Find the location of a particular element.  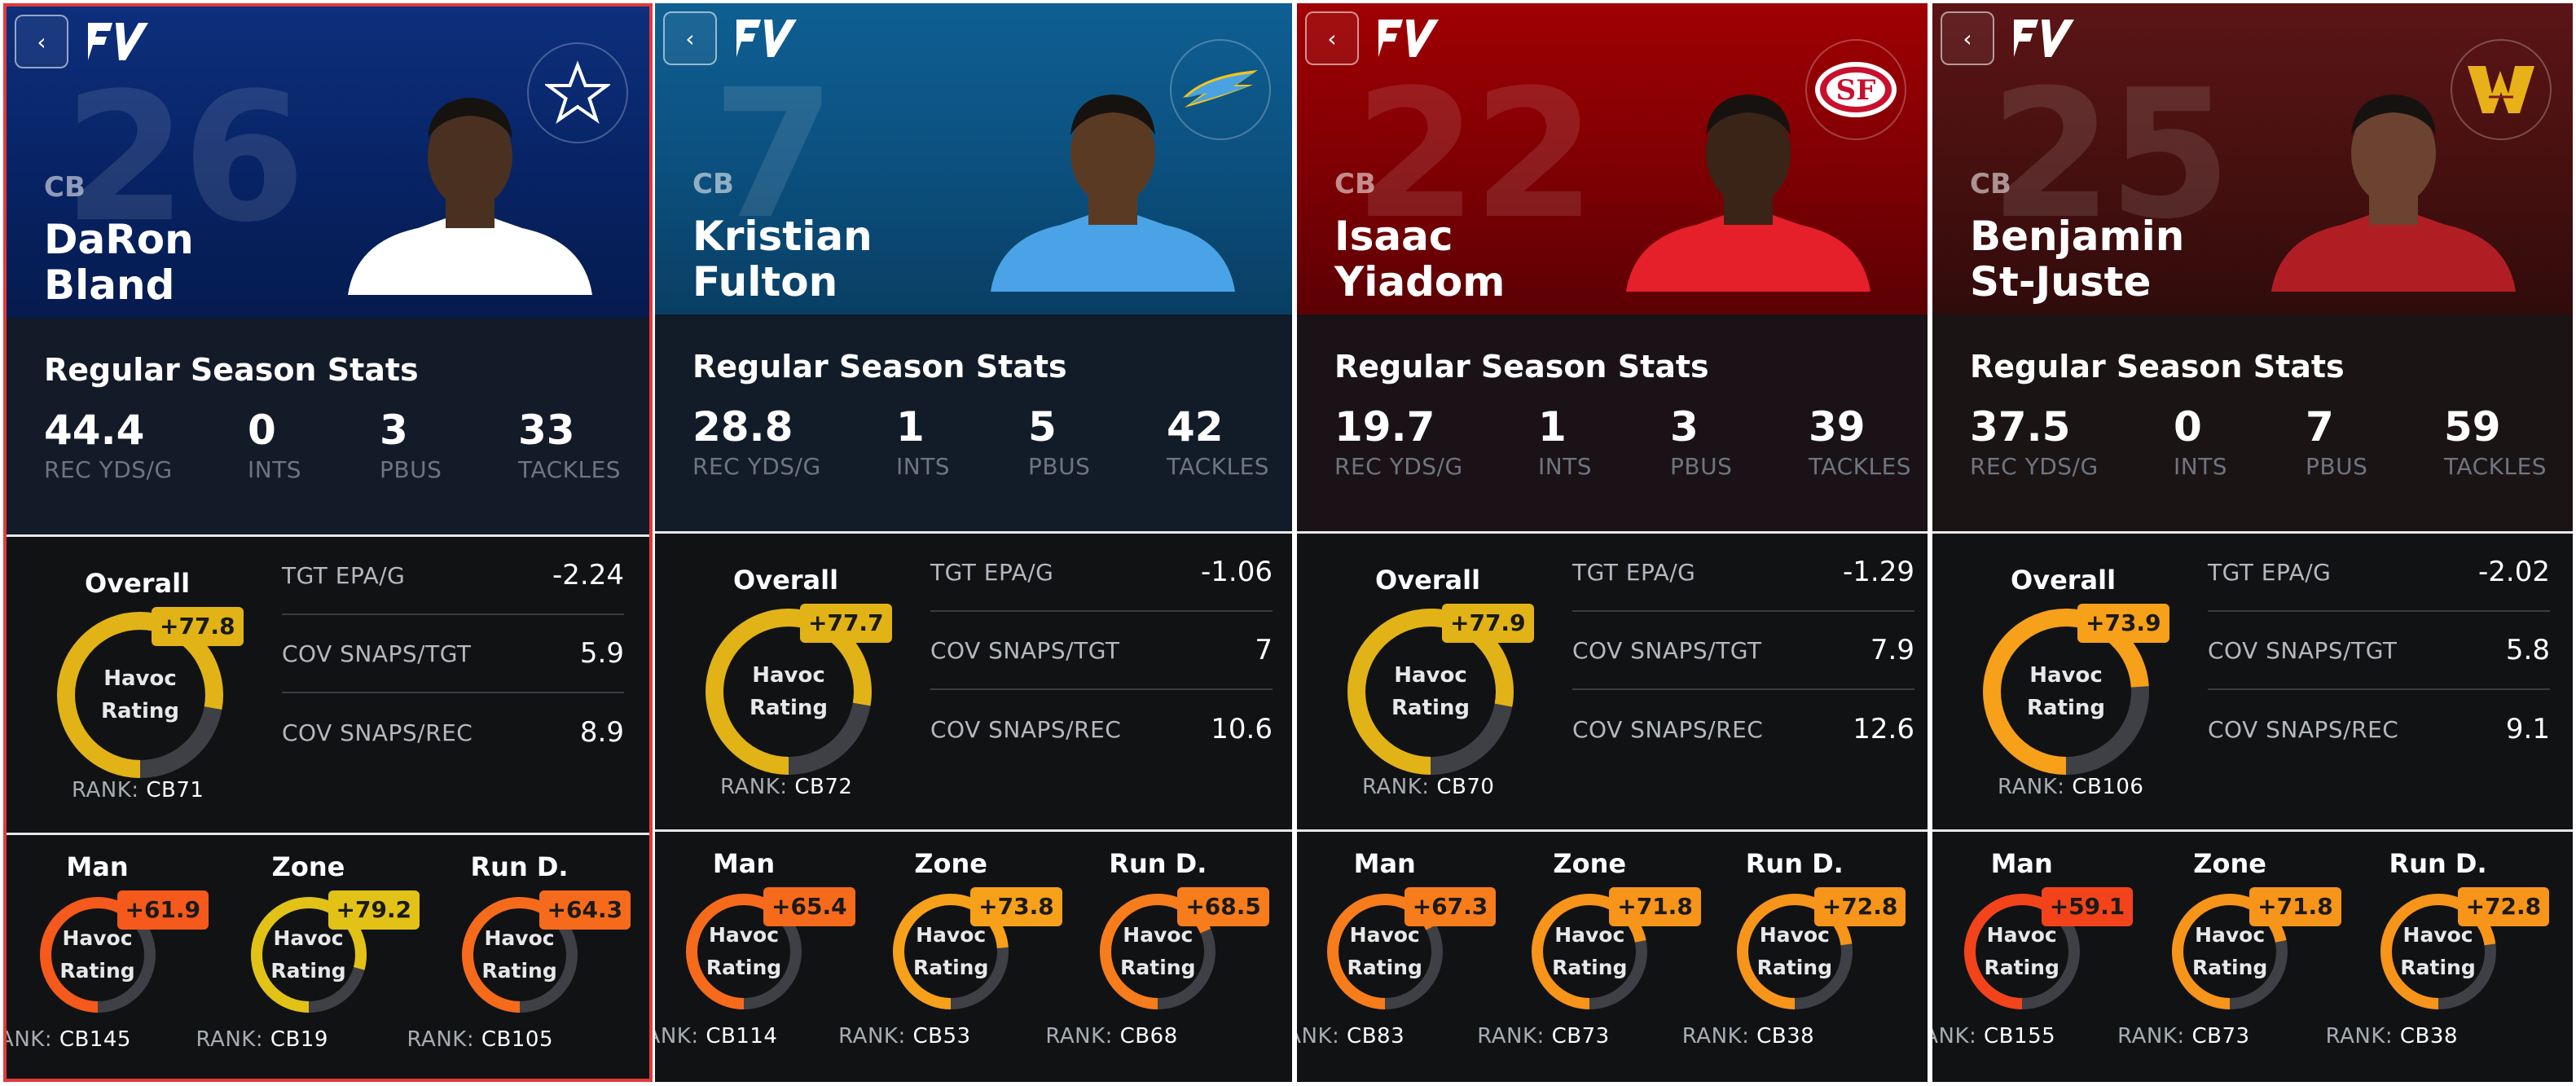

sub-rating-badge: +65.4 is located at coordinates (809, 907).